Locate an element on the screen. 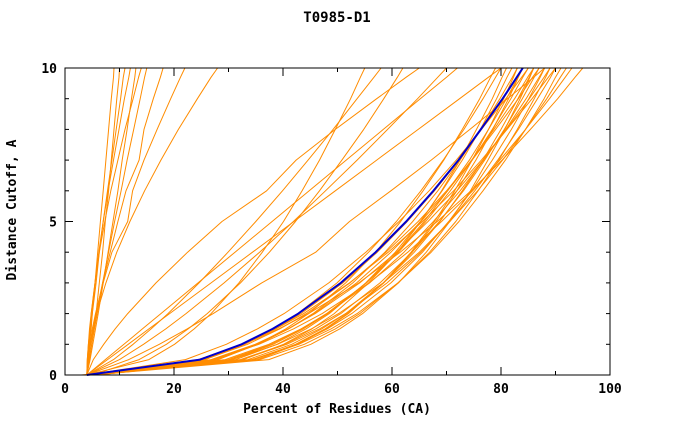 The image size is (680, 440). y-tick-label: 5 is located at coordinates (53, 223).